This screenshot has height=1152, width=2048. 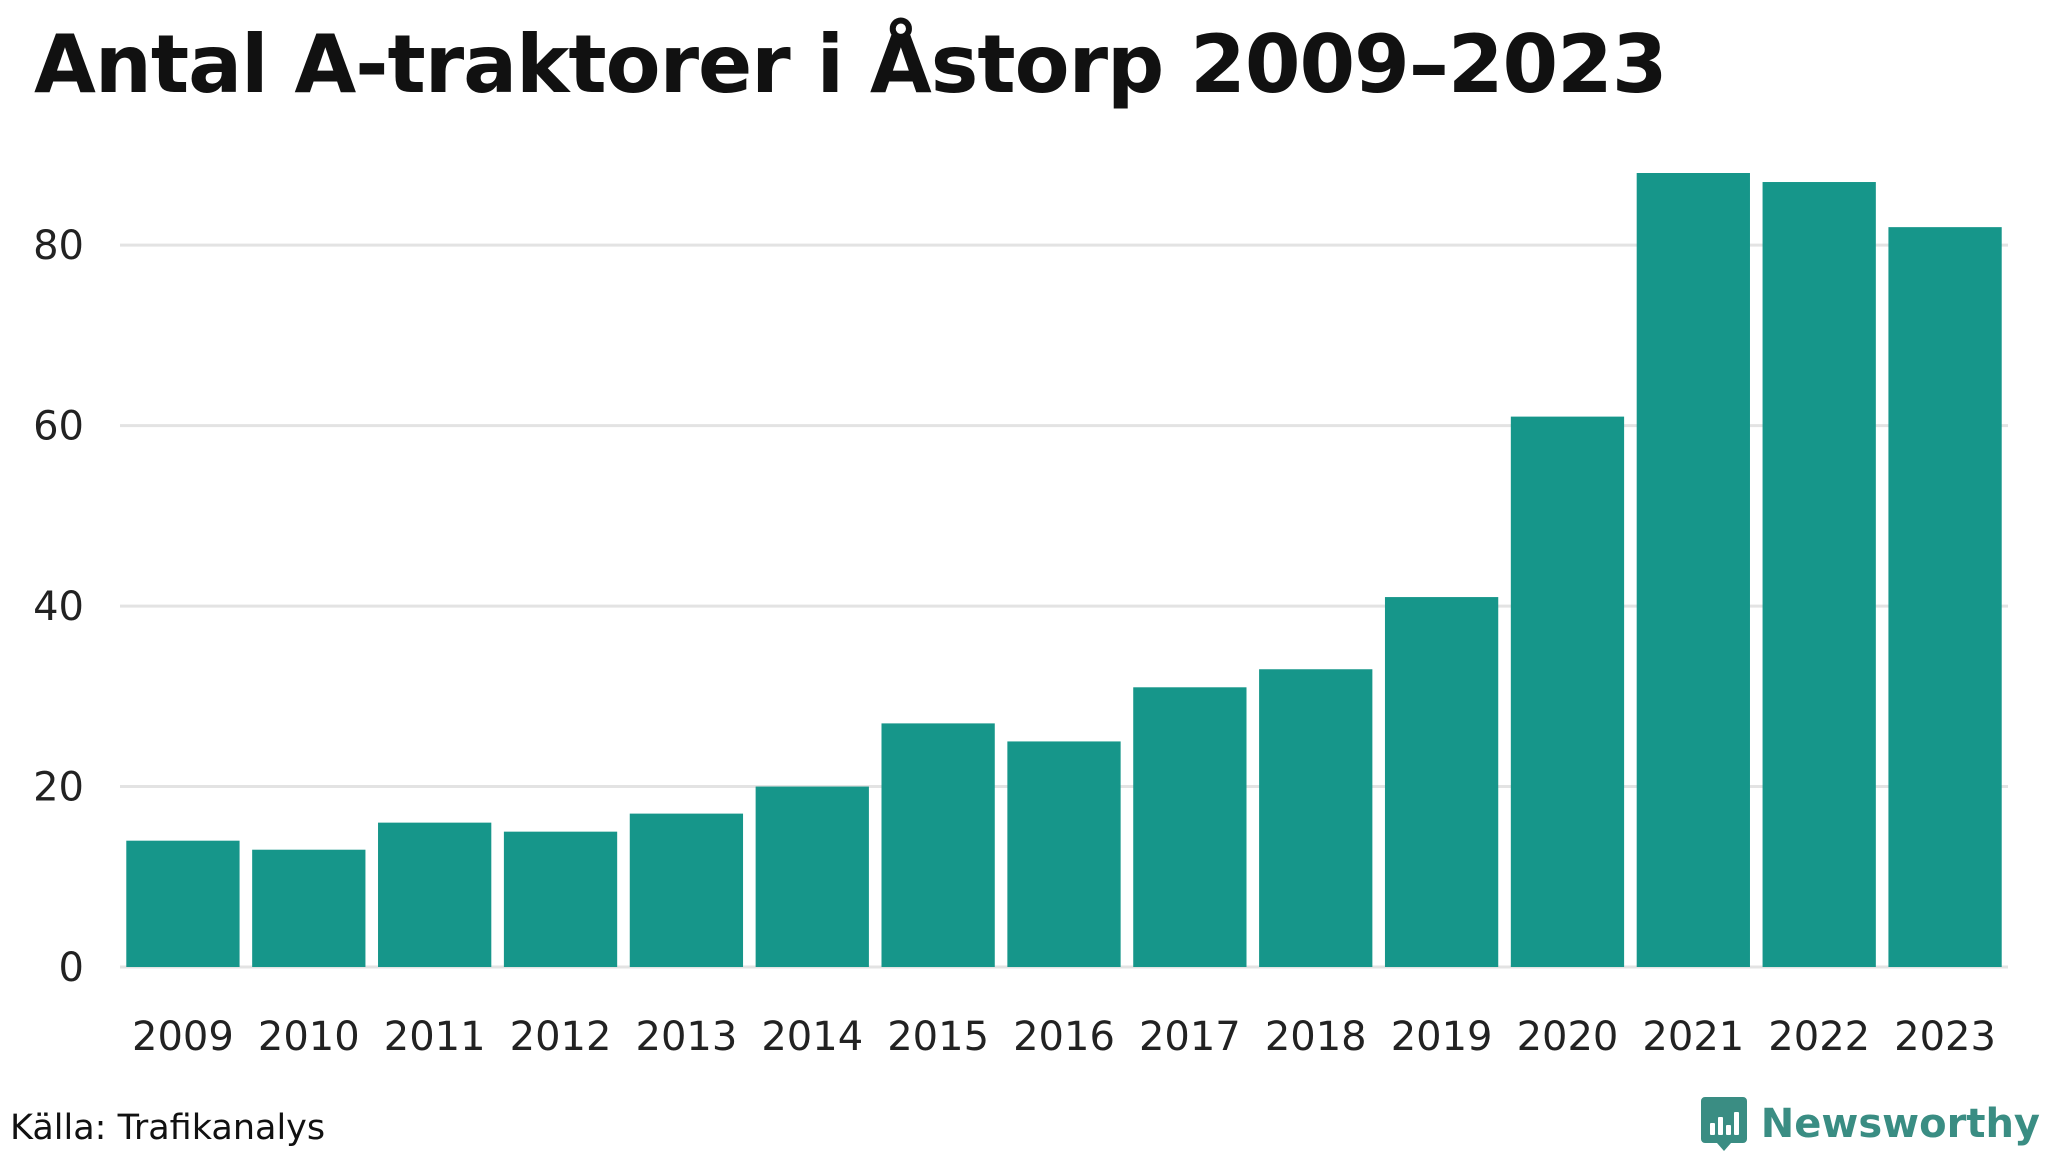 What do you see at coordinates (812, 1037) in the screenshot?
I see `x-tick-label: 2014` at bounding box center [812, 1037].